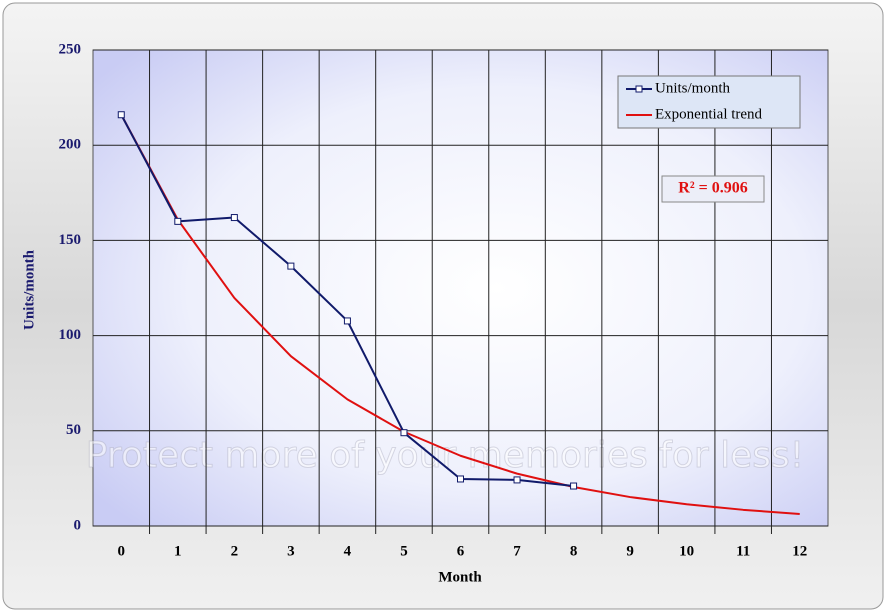 The image size is (888, 614). What do you see at coordinates (404, 551) in the screenshot?
I see `x-tick-label: 5` at bounding box center [404, 551].